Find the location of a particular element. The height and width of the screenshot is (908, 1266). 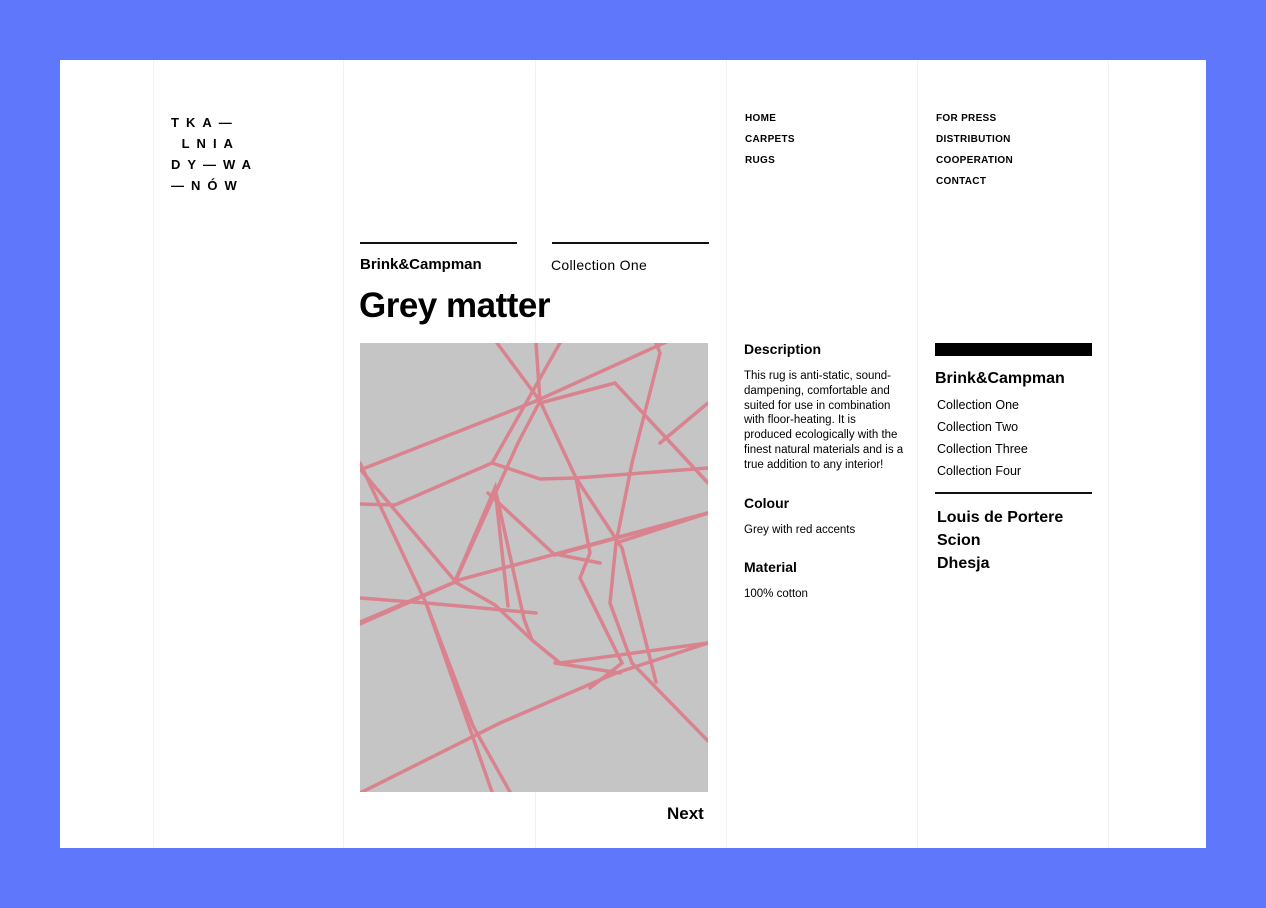

sidebar-collection-three: Collection Three is located at coordinates (982, 449).